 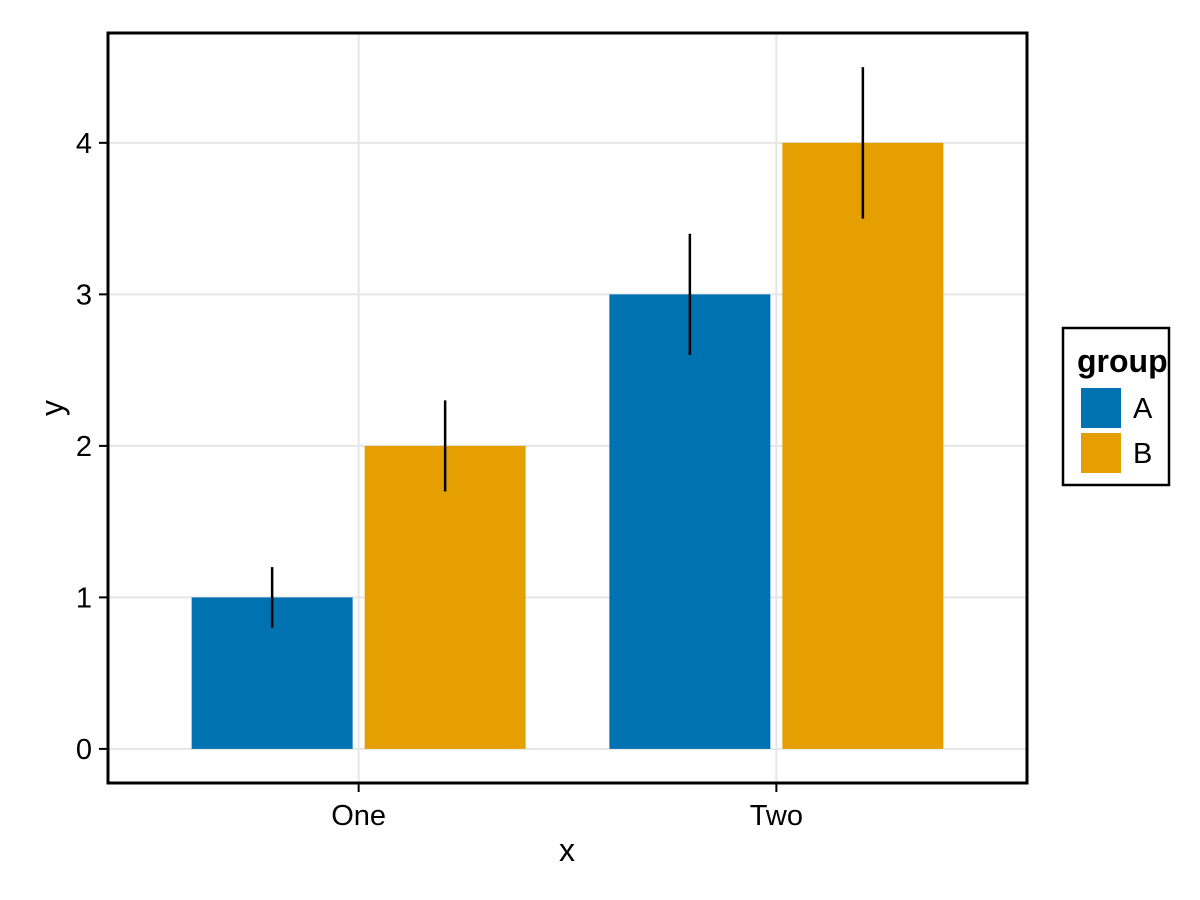 I want to click on y-axis-title: y, so click(x=52, y=408).